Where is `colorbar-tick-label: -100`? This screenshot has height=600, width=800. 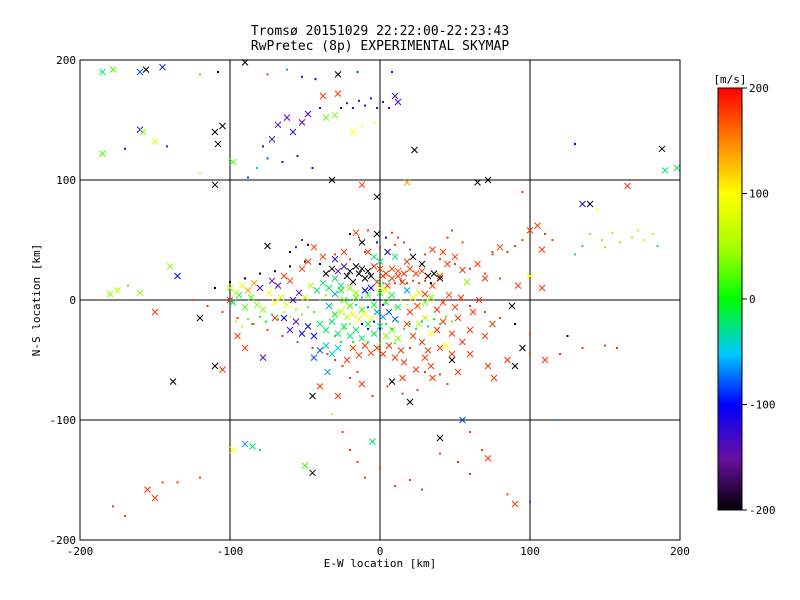
colorbar-tick-label: -100 is located at coordinates (762, 405).